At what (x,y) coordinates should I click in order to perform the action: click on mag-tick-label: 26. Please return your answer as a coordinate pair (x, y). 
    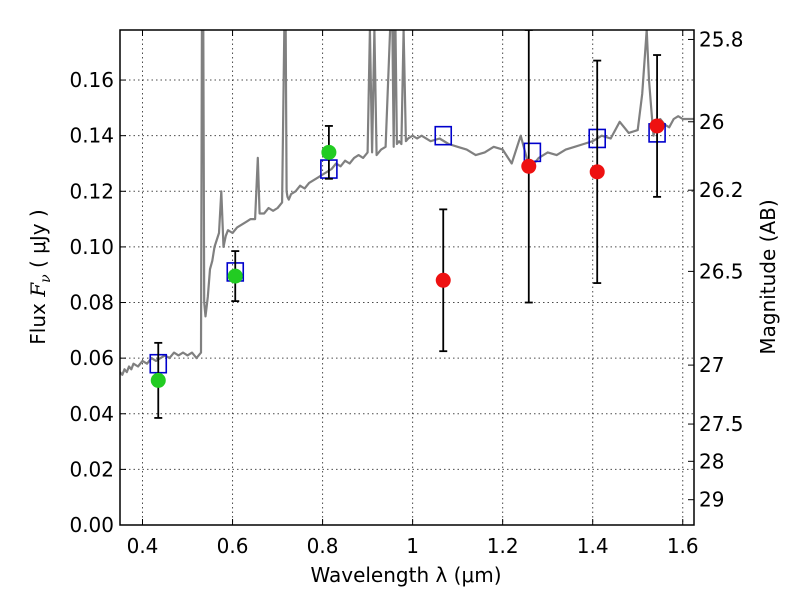
    Looking at the image, I should click on (711, 122).